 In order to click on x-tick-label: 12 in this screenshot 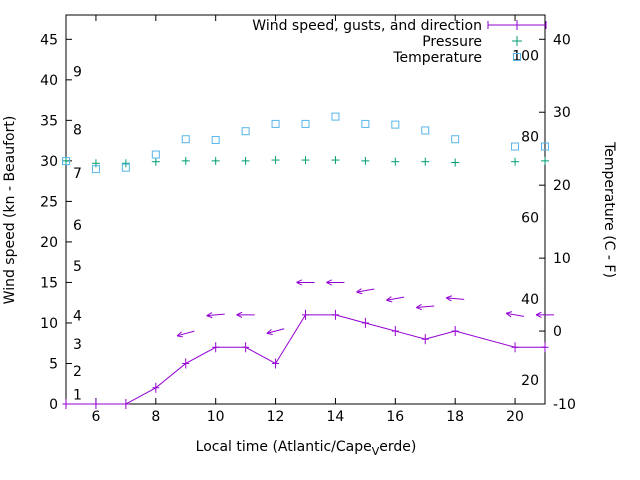, I will do `click(276, 417)`.